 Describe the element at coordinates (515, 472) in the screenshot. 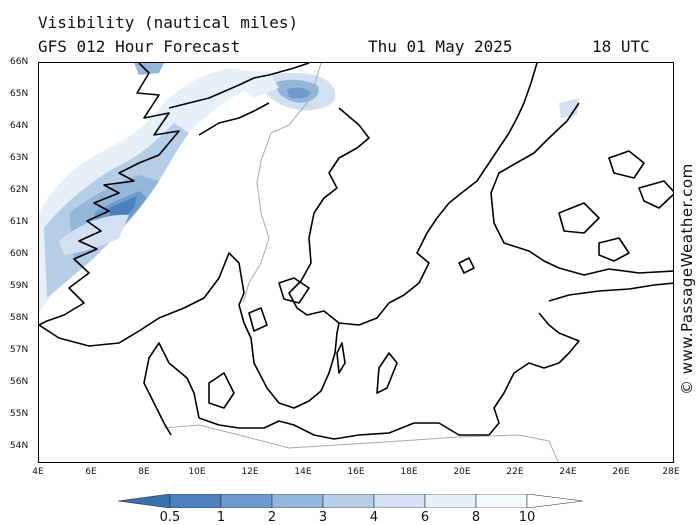

I see `lon-label: 22E` at that location.